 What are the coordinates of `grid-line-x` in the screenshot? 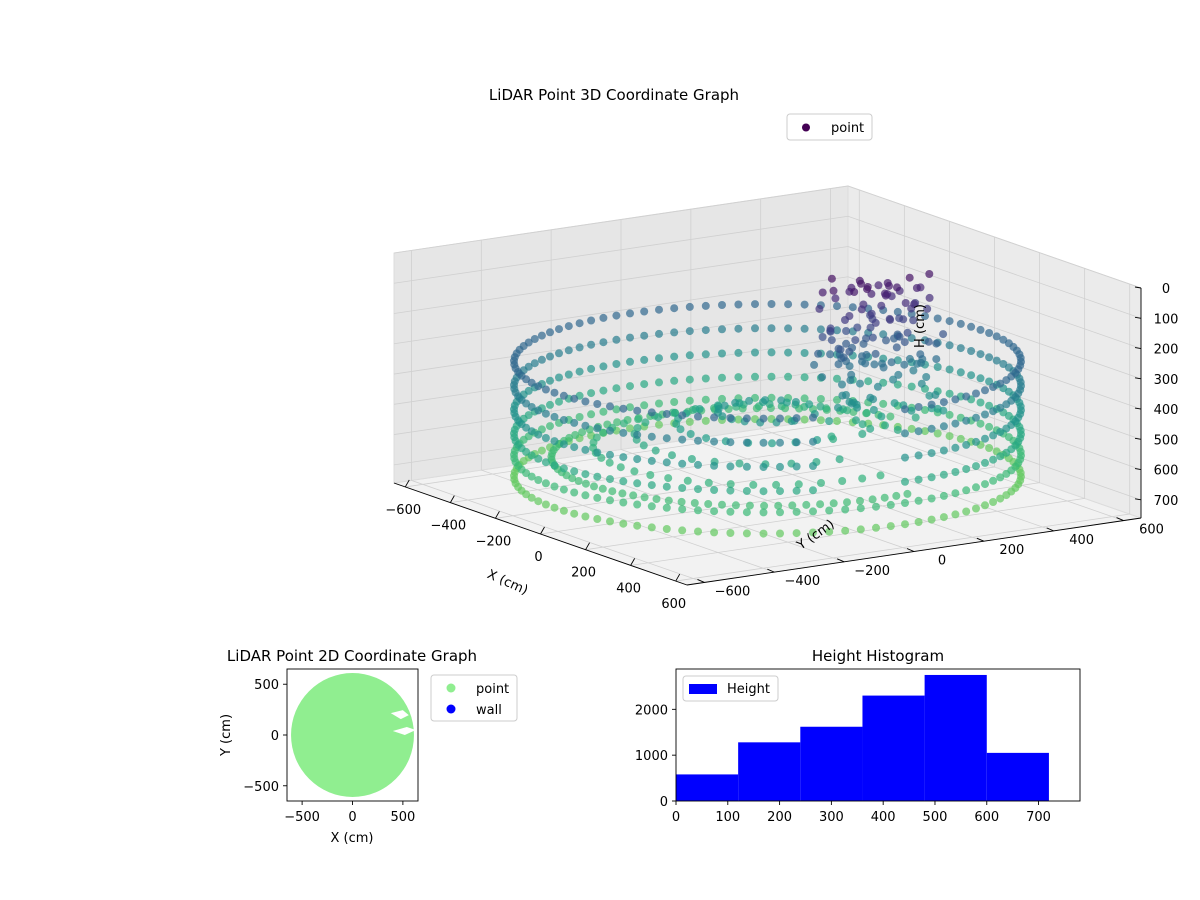 It's located at (812, 401).